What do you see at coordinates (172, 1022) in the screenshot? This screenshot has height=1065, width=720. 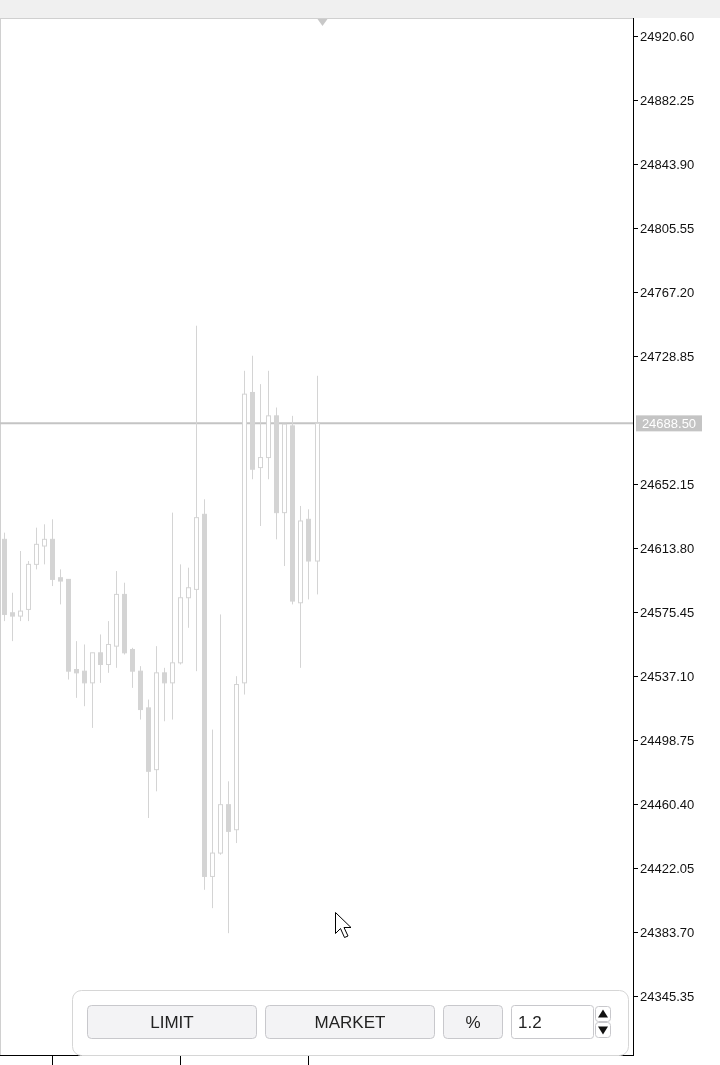 I see `annotation: LIMIT` at bounding box center [172, 1022].